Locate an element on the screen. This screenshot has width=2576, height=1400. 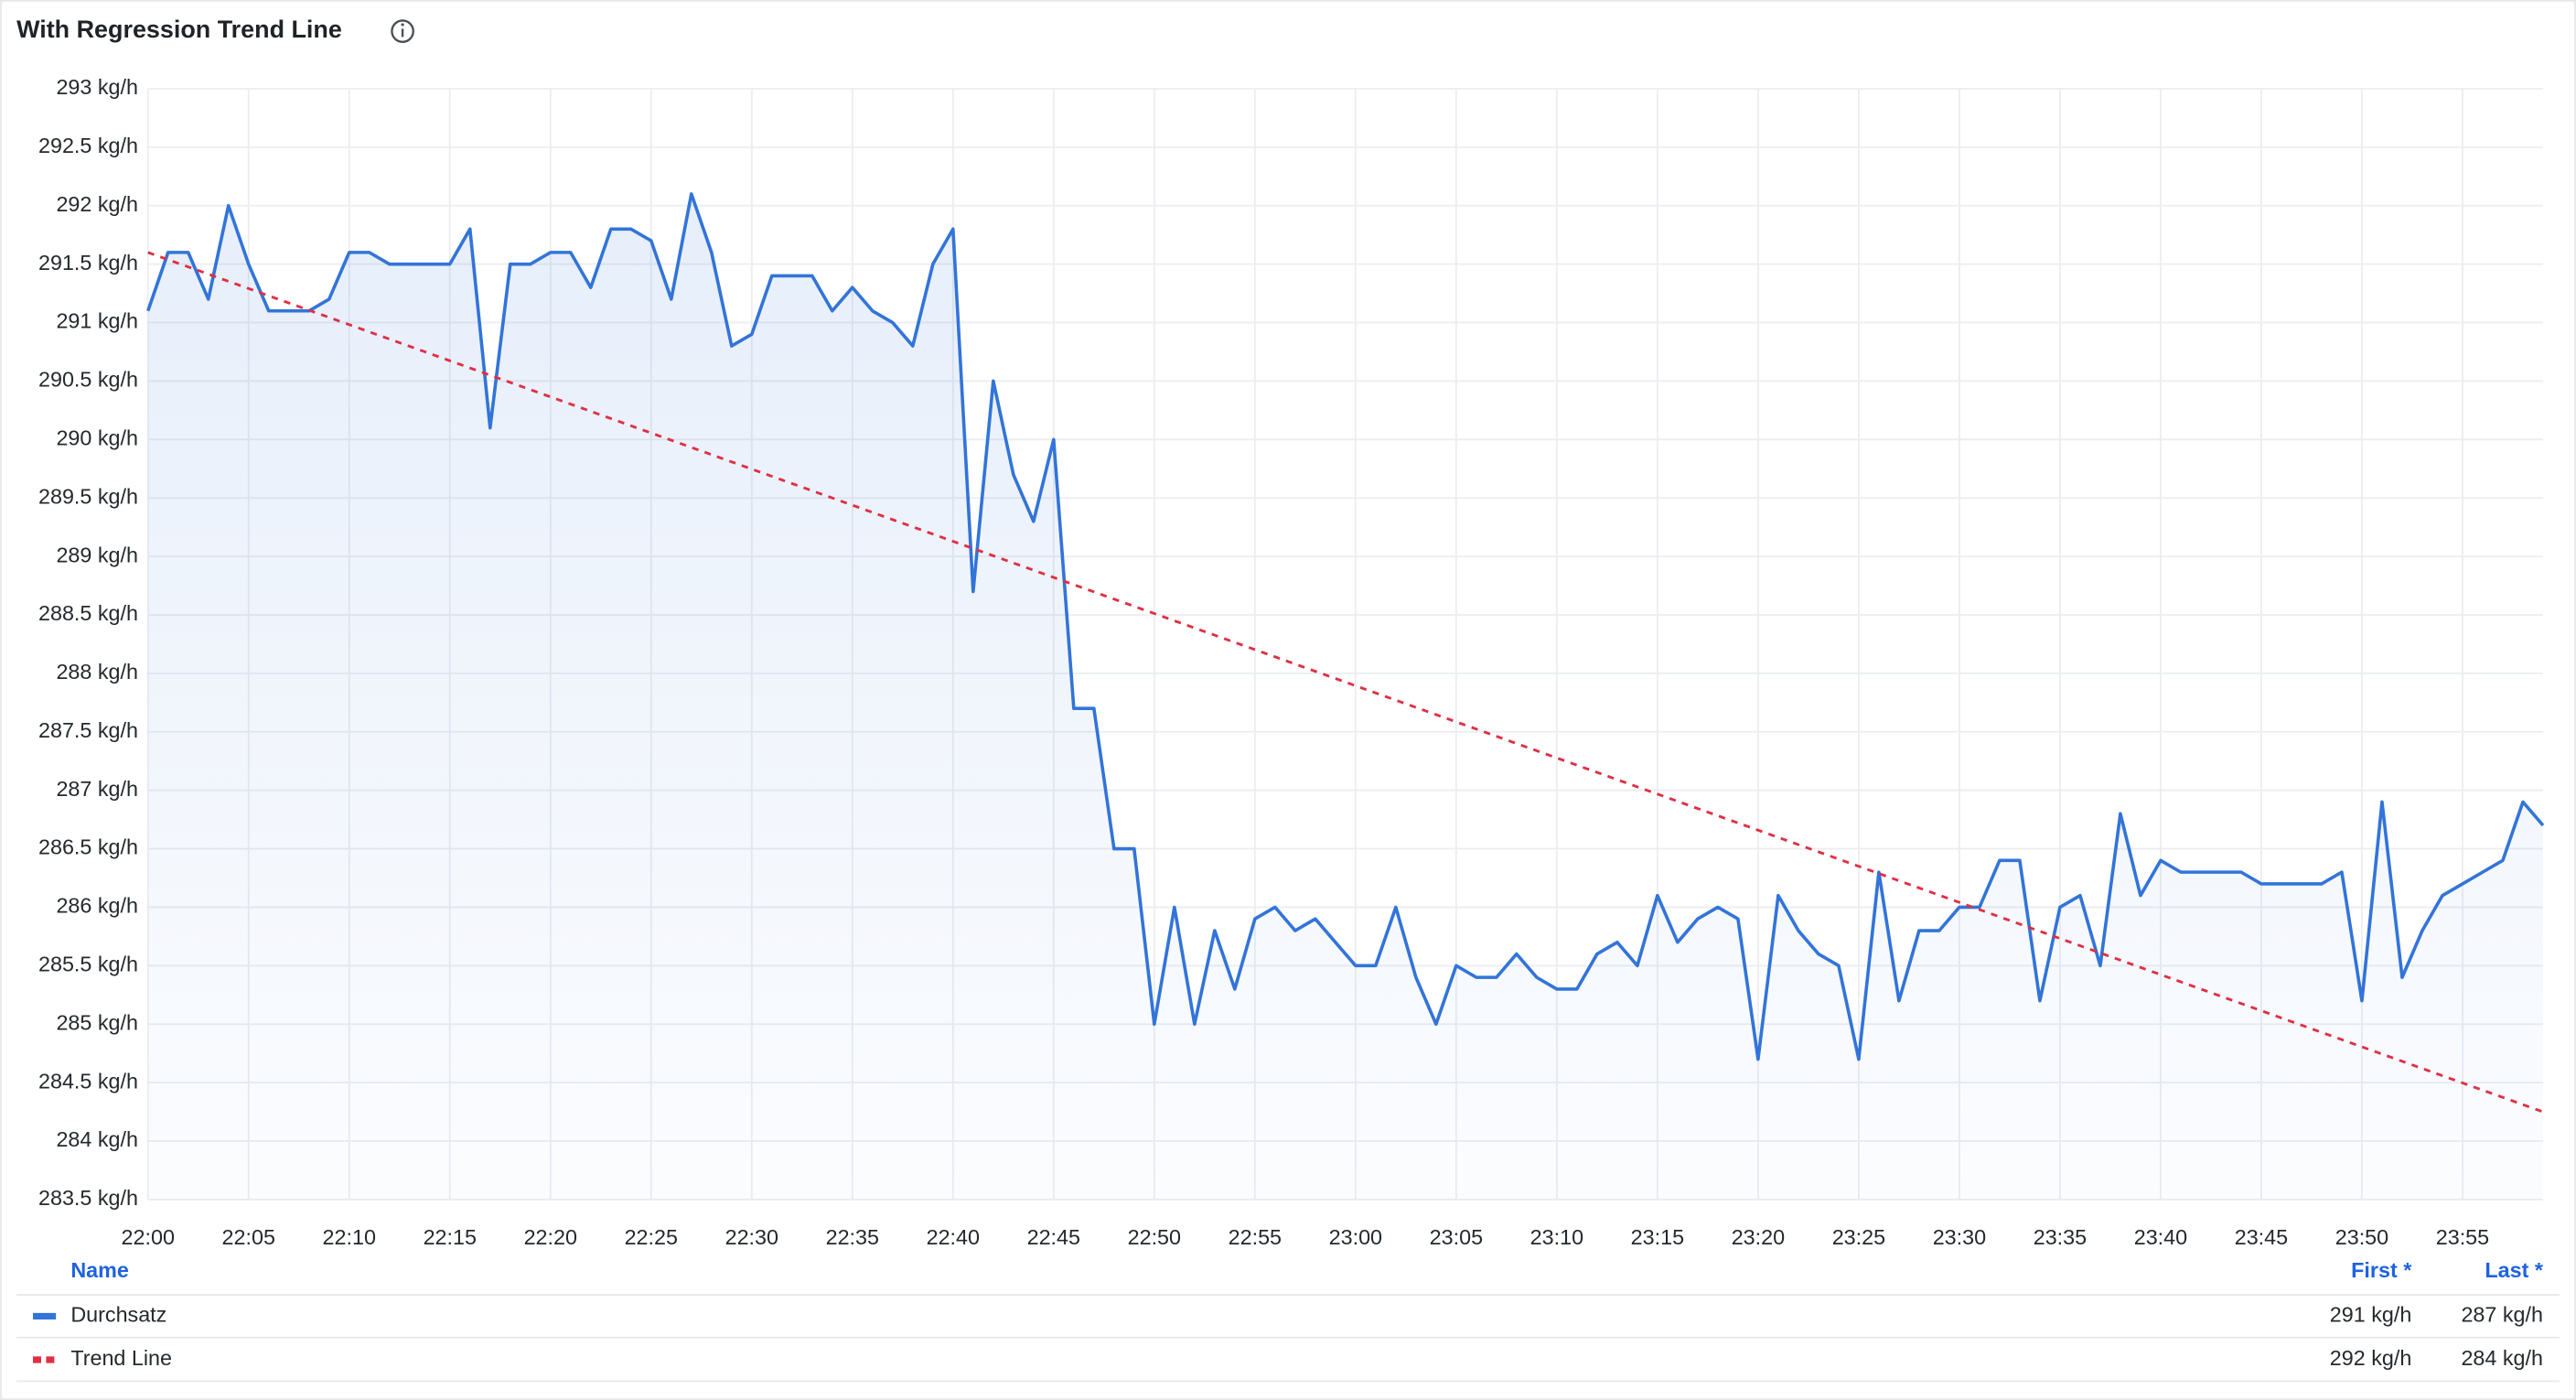
x-tick-label: 23:10 is located at coordinates (1556, 1237).